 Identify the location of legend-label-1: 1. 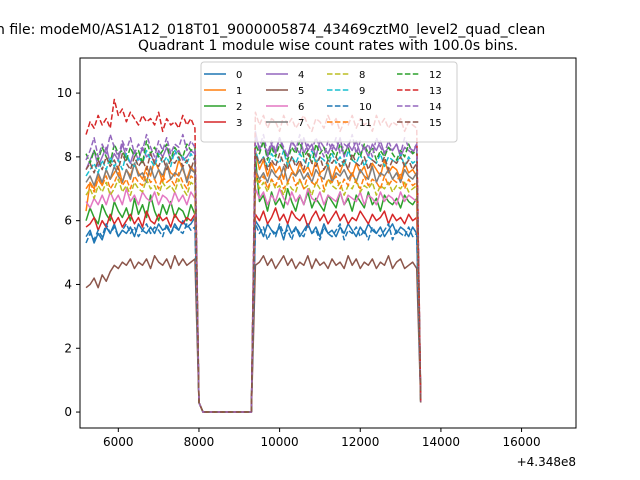
(239, 91).